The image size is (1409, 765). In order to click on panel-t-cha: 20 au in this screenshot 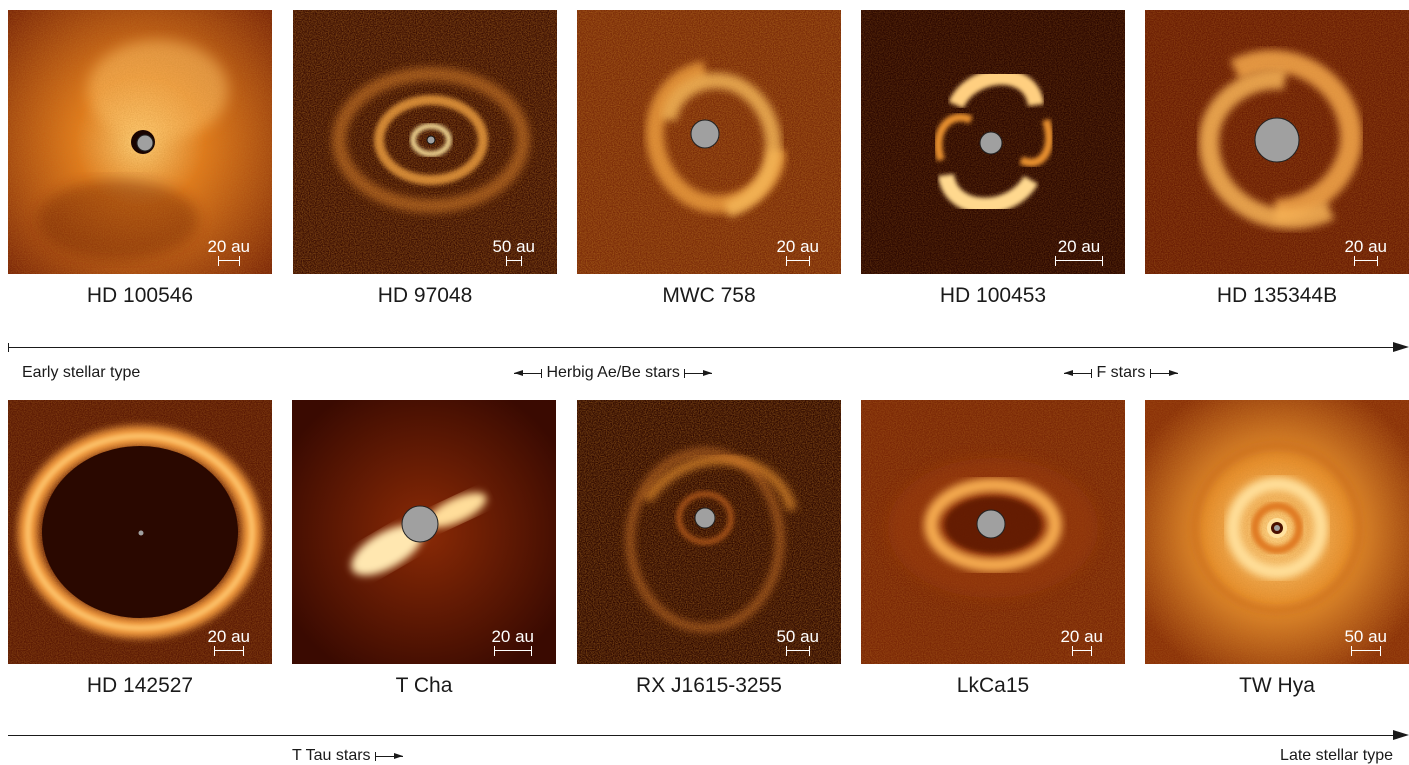, I will do `click(424, 532)`.